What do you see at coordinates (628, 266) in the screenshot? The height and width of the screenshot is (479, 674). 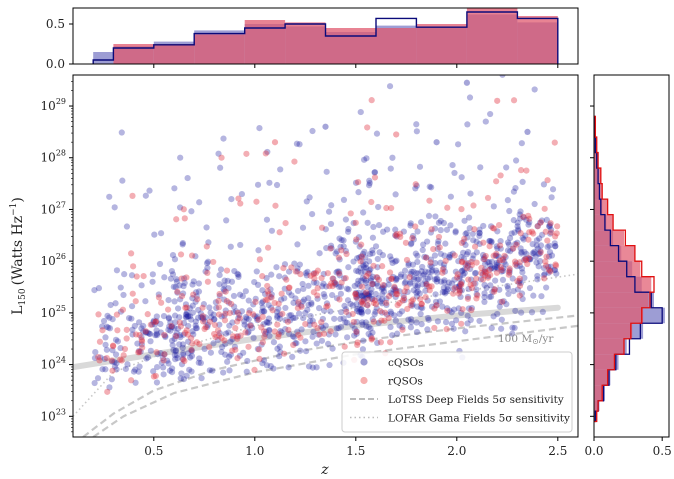 I see `right-histogram-panel: 0.0 0.5` at bounding box center [628, 266].